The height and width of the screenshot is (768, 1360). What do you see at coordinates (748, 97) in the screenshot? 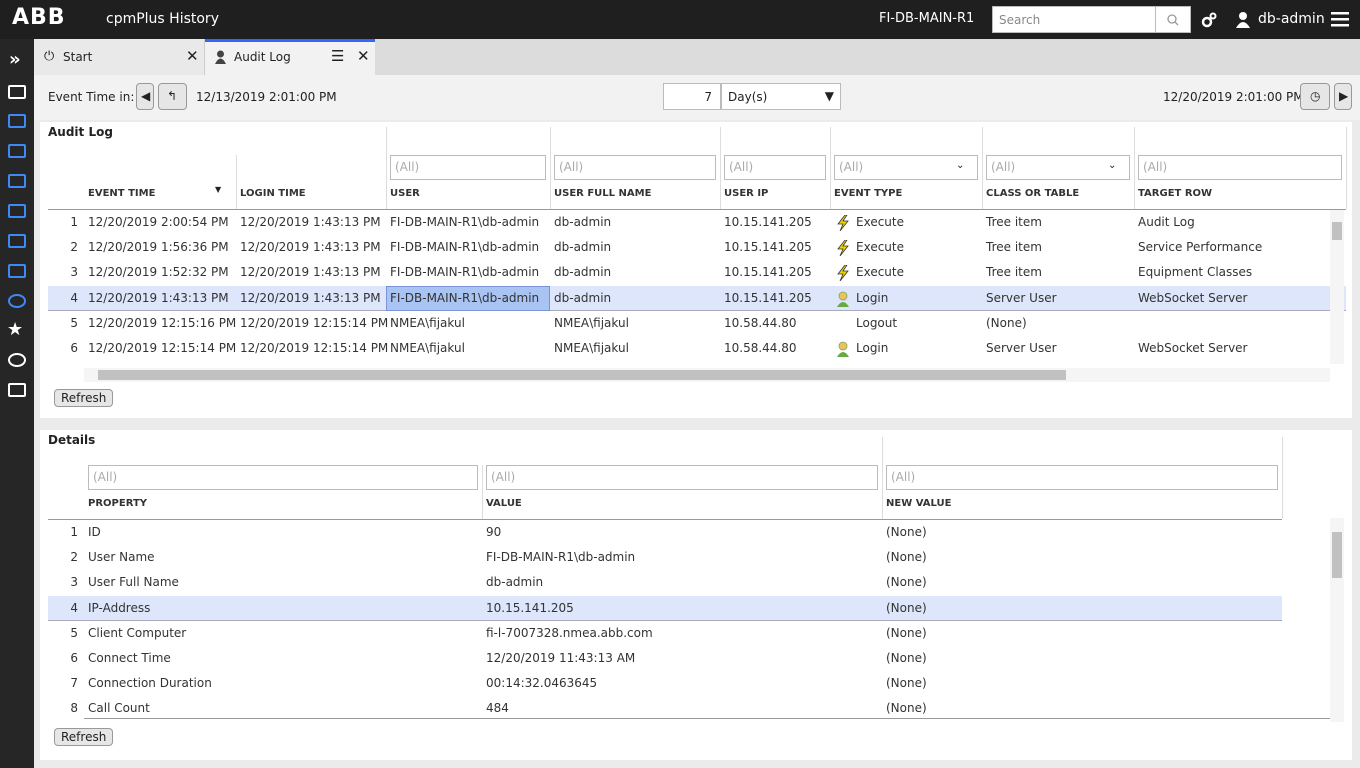
I see `unit: Day(s)` at bounding box center [748, 97].